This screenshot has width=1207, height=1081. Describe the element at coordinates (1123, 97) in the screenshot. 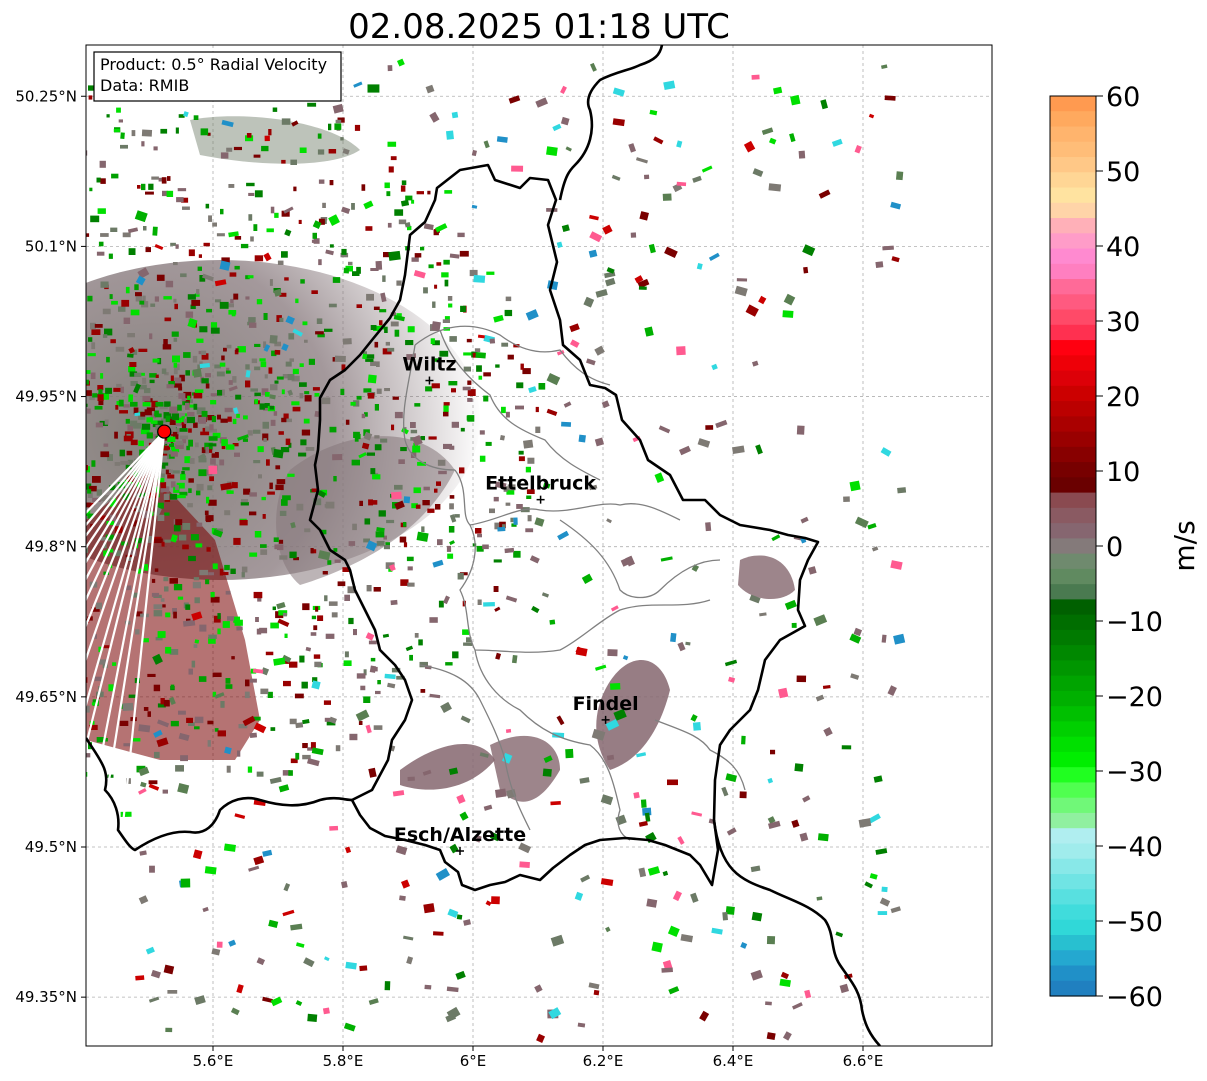

I see `colorbar-tick-label: 60` at that location.